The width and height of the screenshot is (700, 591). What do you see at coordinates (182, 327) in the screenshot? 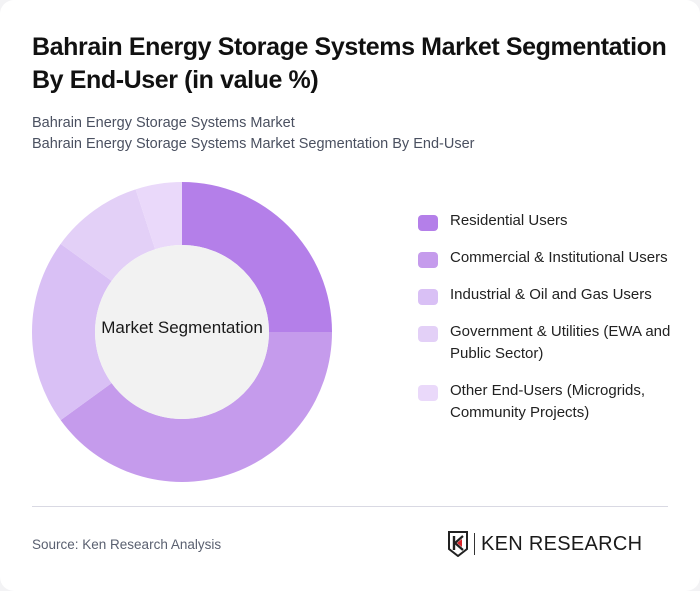
I see `donut-center-label: Market Segmentation` at bounding box center [182, 327].